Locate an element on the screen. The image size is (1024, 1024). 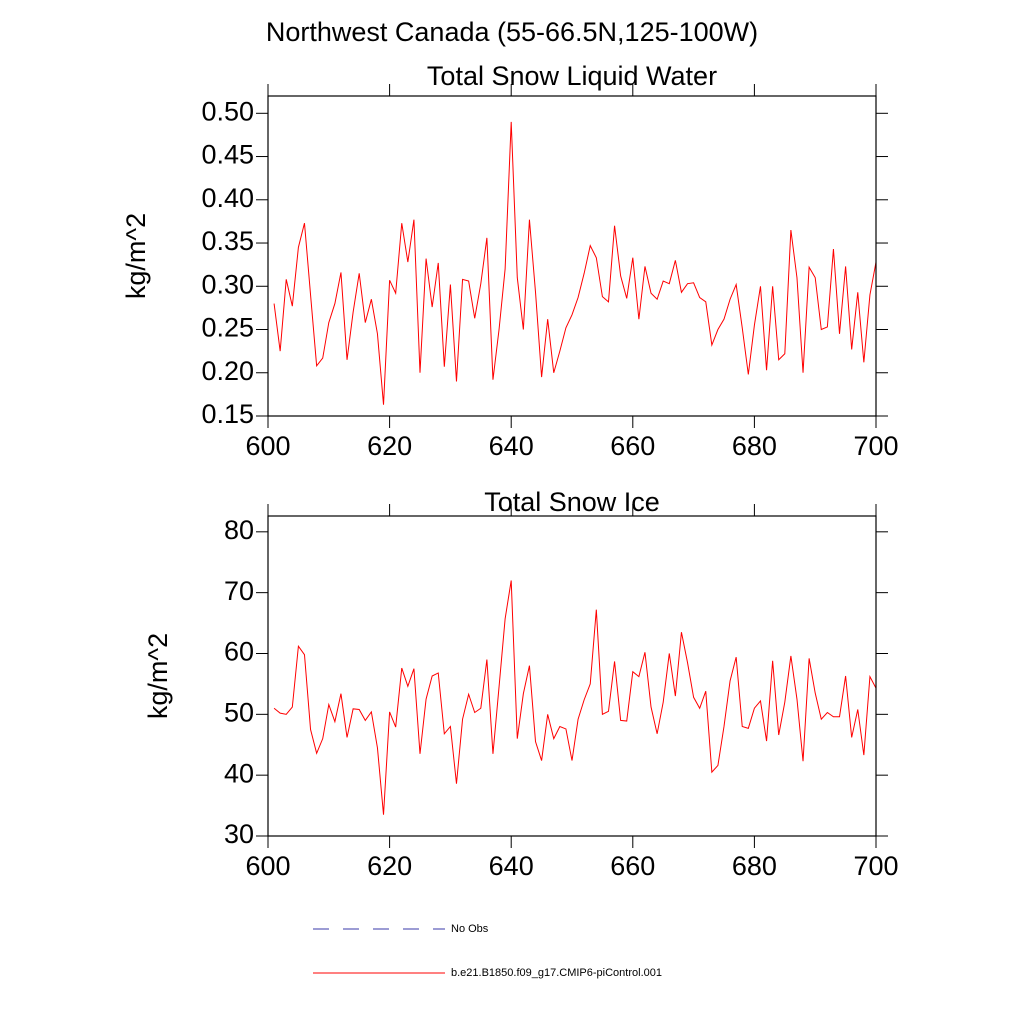
y-tick-label: 0.25 is located at coordinates (227, 328).